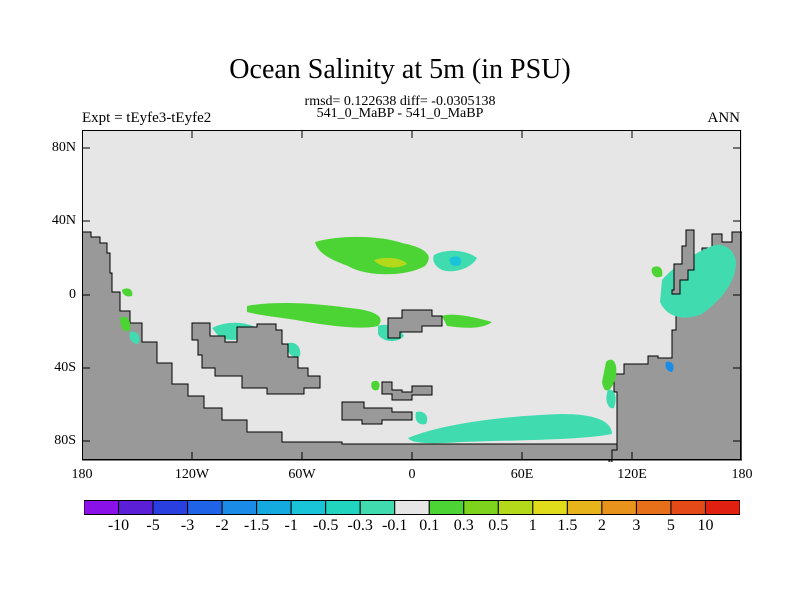 Image resolution: width=800 pixels, height=600 pixels. Describe the element at coordinates (522, 474) in the screenshot. I see `x-tick-60e: 60E` at that location.